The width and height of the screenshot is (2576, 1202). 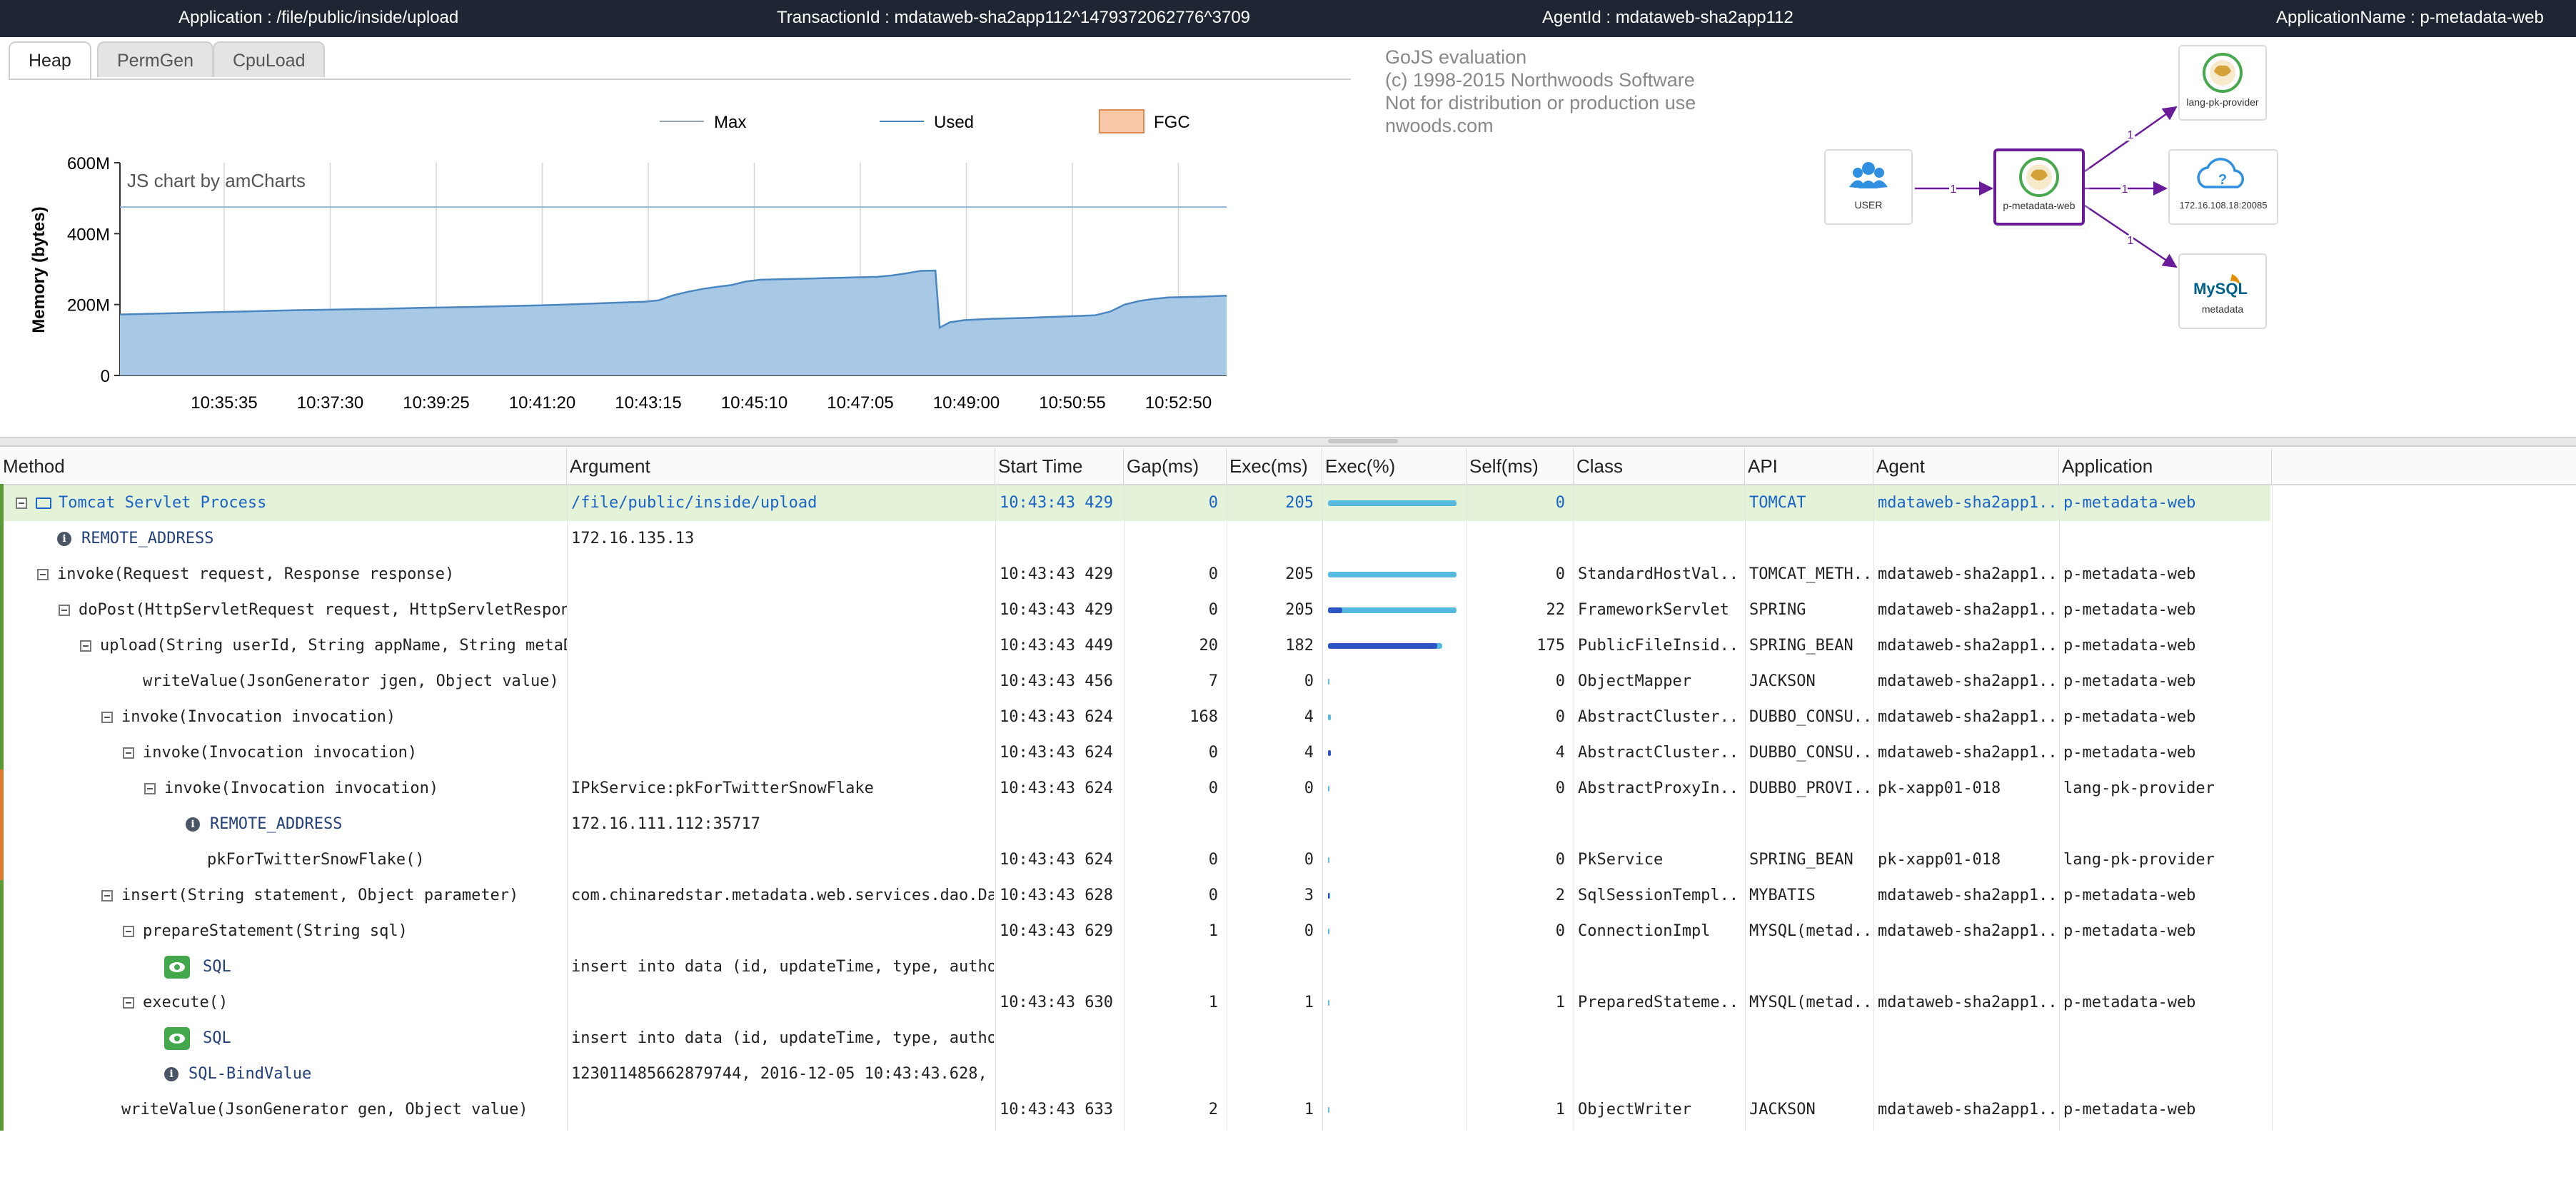 I want to click on splitter-handle, so click(x=1363, y=441).